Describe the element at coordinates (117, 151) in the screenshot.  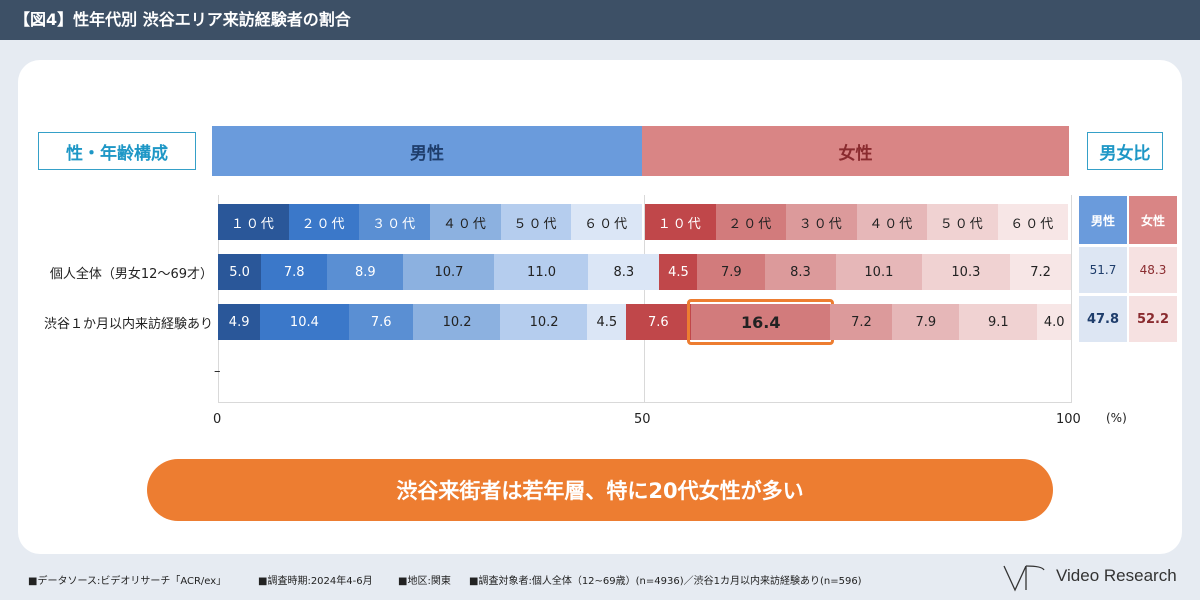
I see `composition-label: 性・年齢構成` at that location.